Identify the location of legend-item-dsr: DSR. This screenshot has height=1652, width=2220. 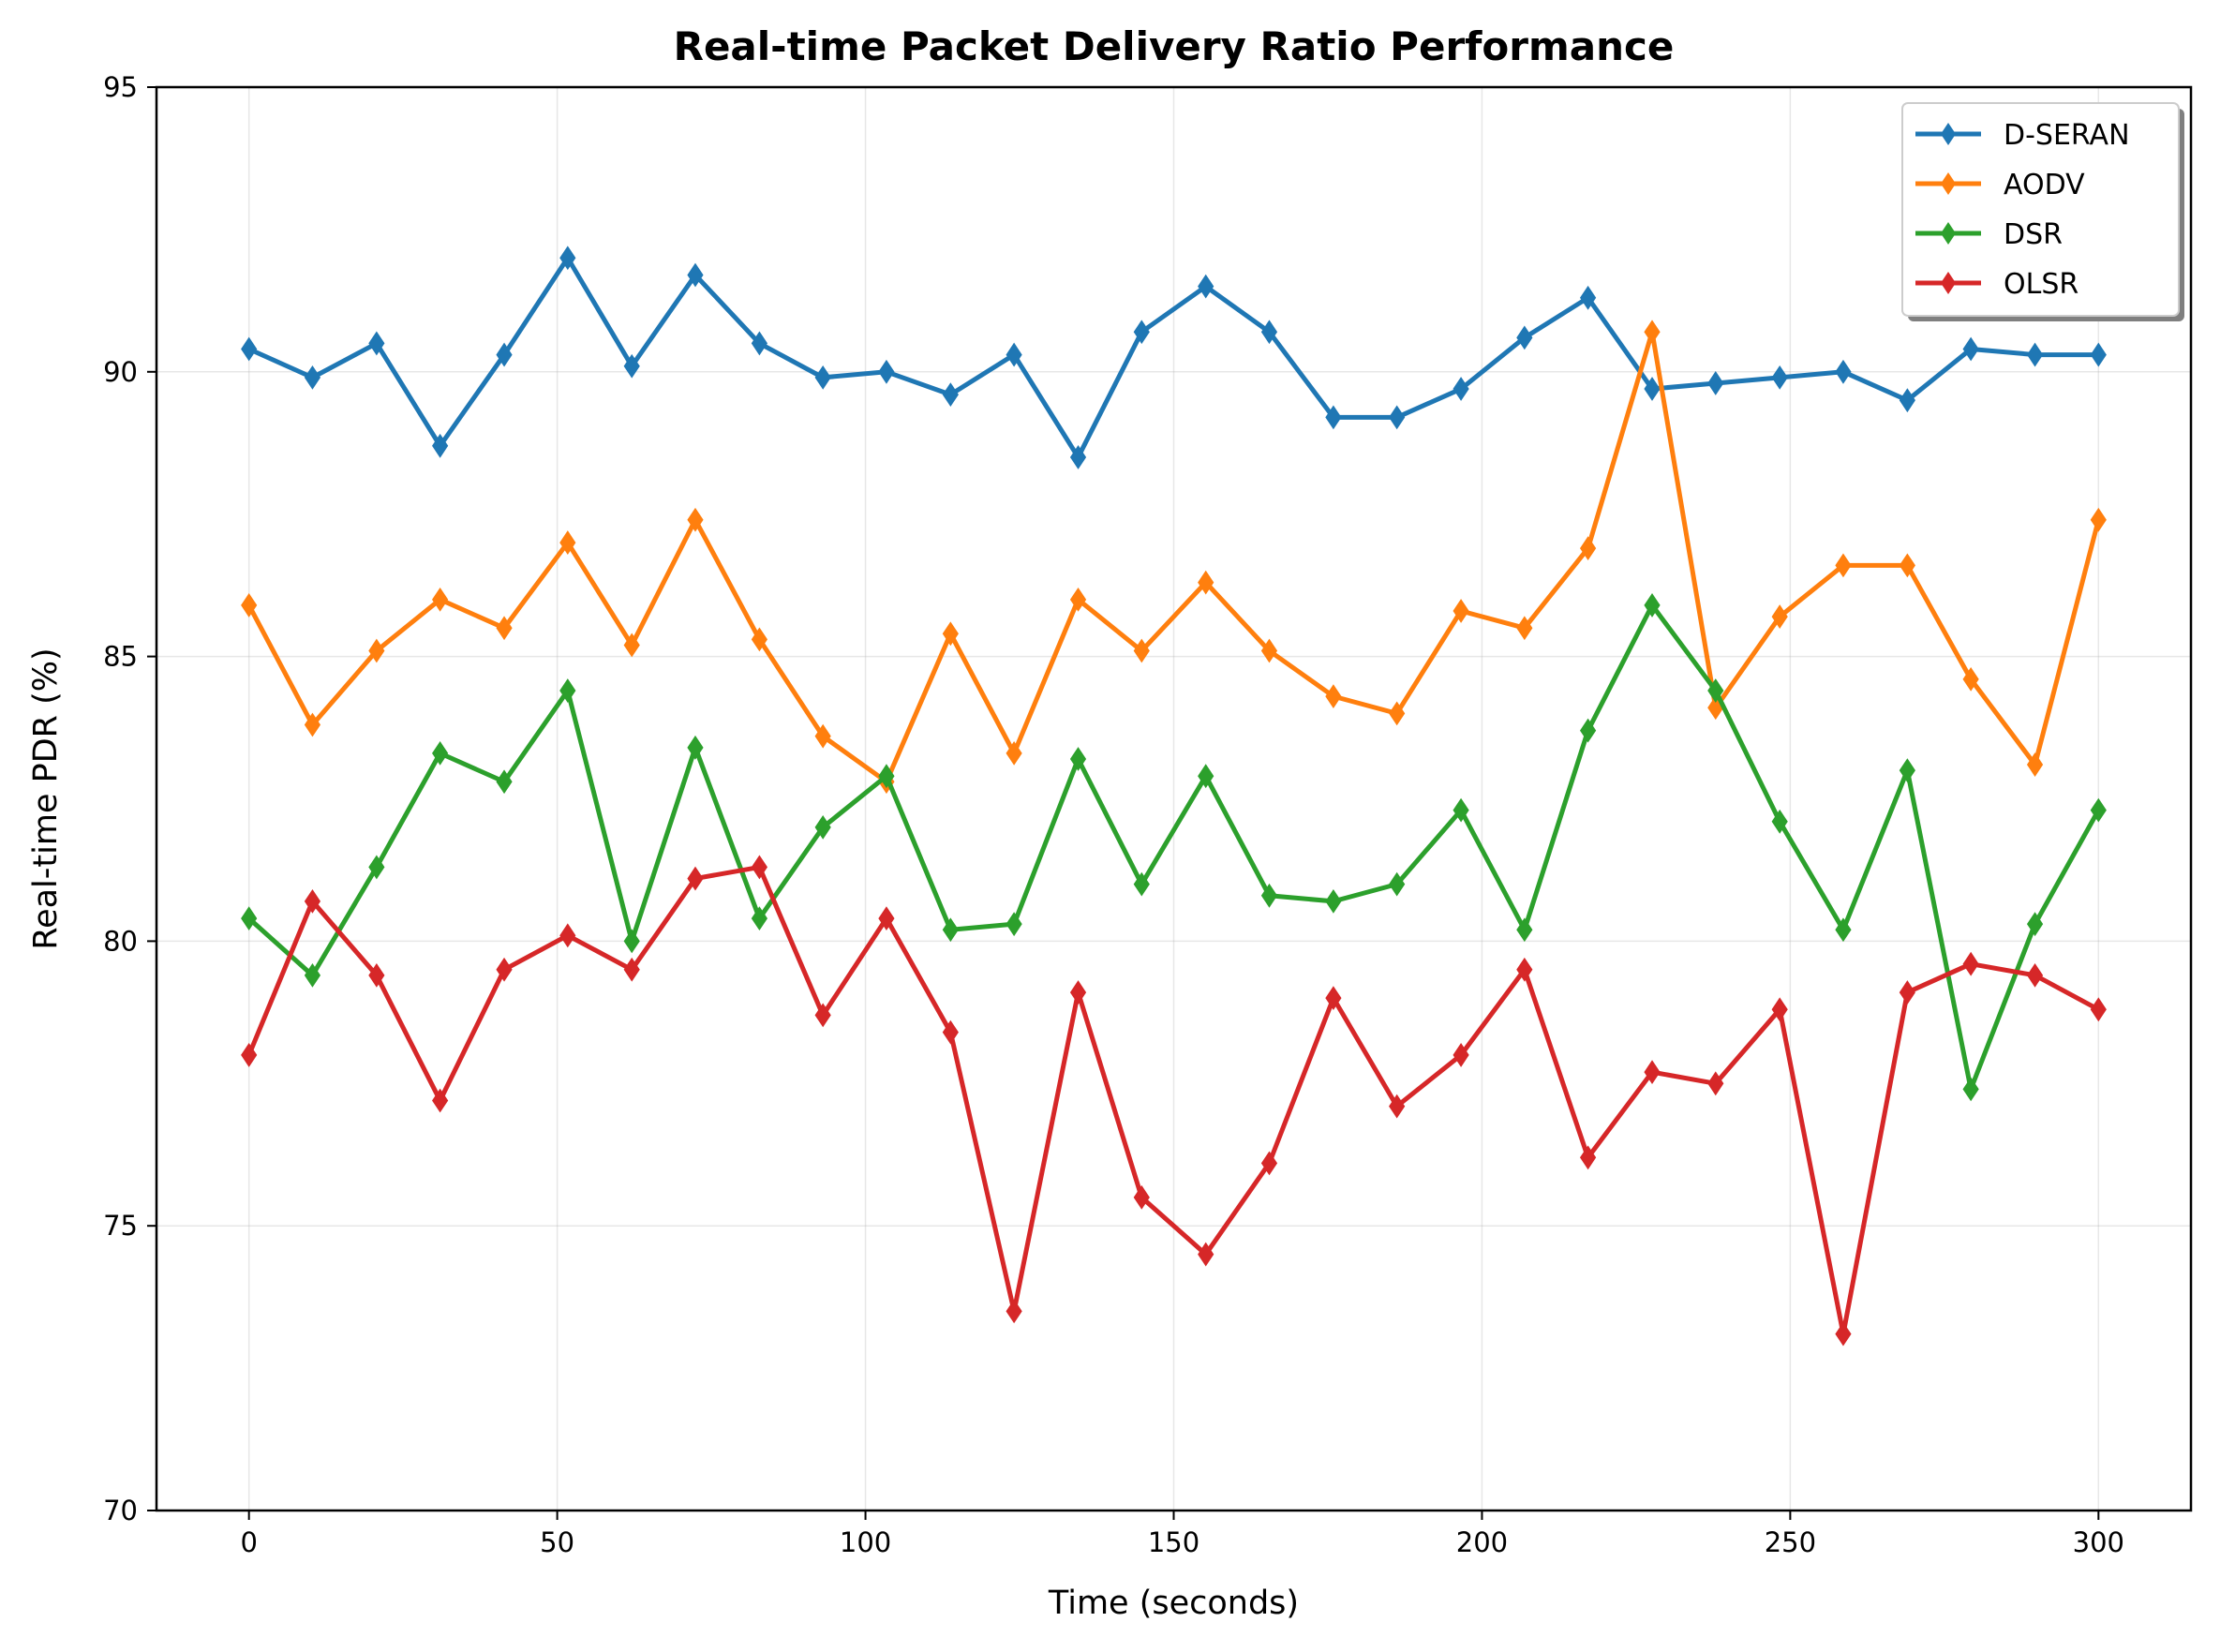
(1989, 234).